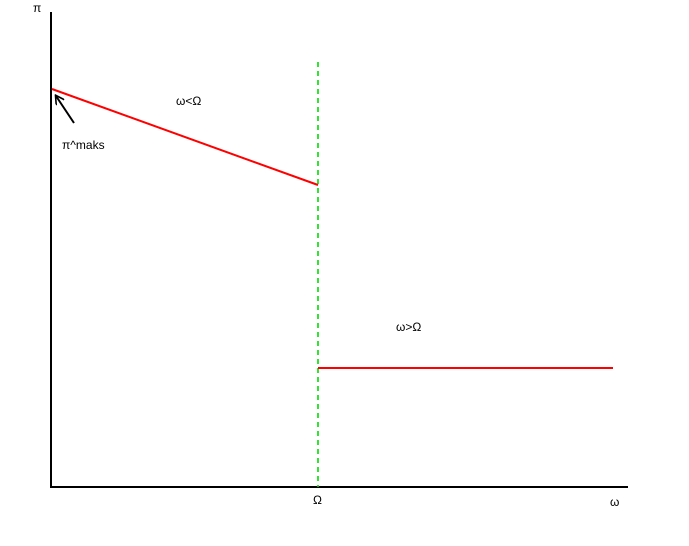  I want to click on omega-tick-label: Ω, so click(317, 500).